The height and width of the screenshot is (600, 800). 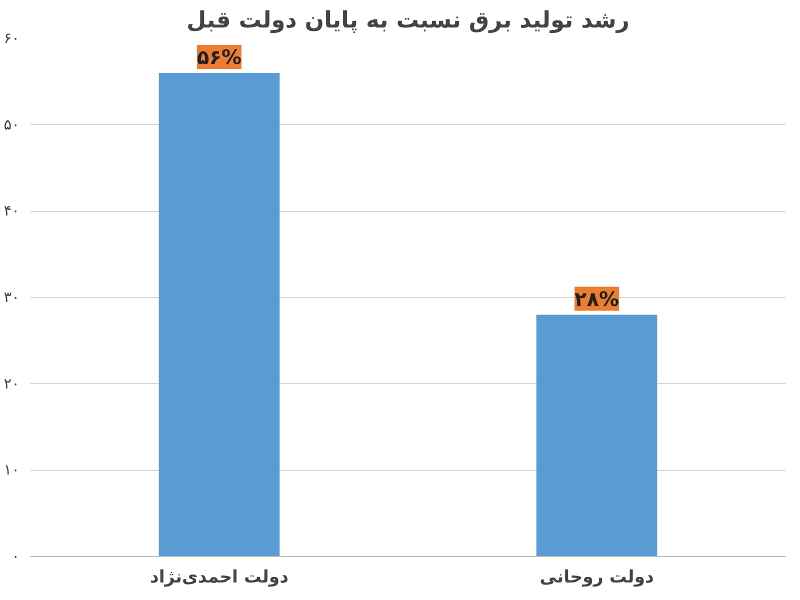 What do you see at coordinates (408, 21) in the screenshot?
I see `chart-title: رشد تولید برق نسبت به پایان دولت قبل` at bounding box center [408, 21].